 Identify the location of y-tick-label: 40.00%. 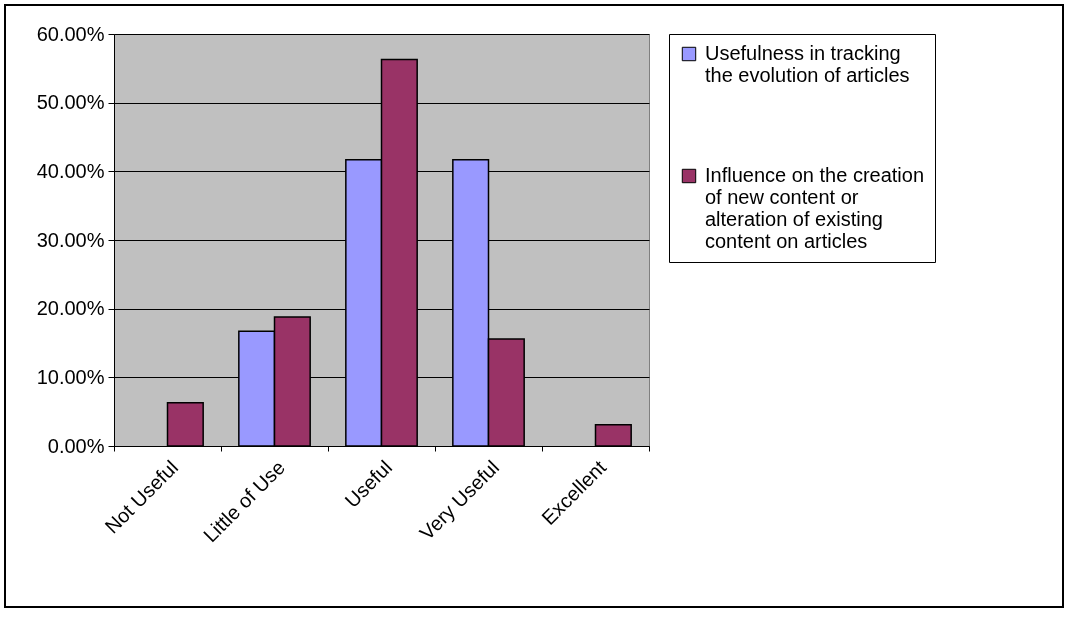
(70, 170).